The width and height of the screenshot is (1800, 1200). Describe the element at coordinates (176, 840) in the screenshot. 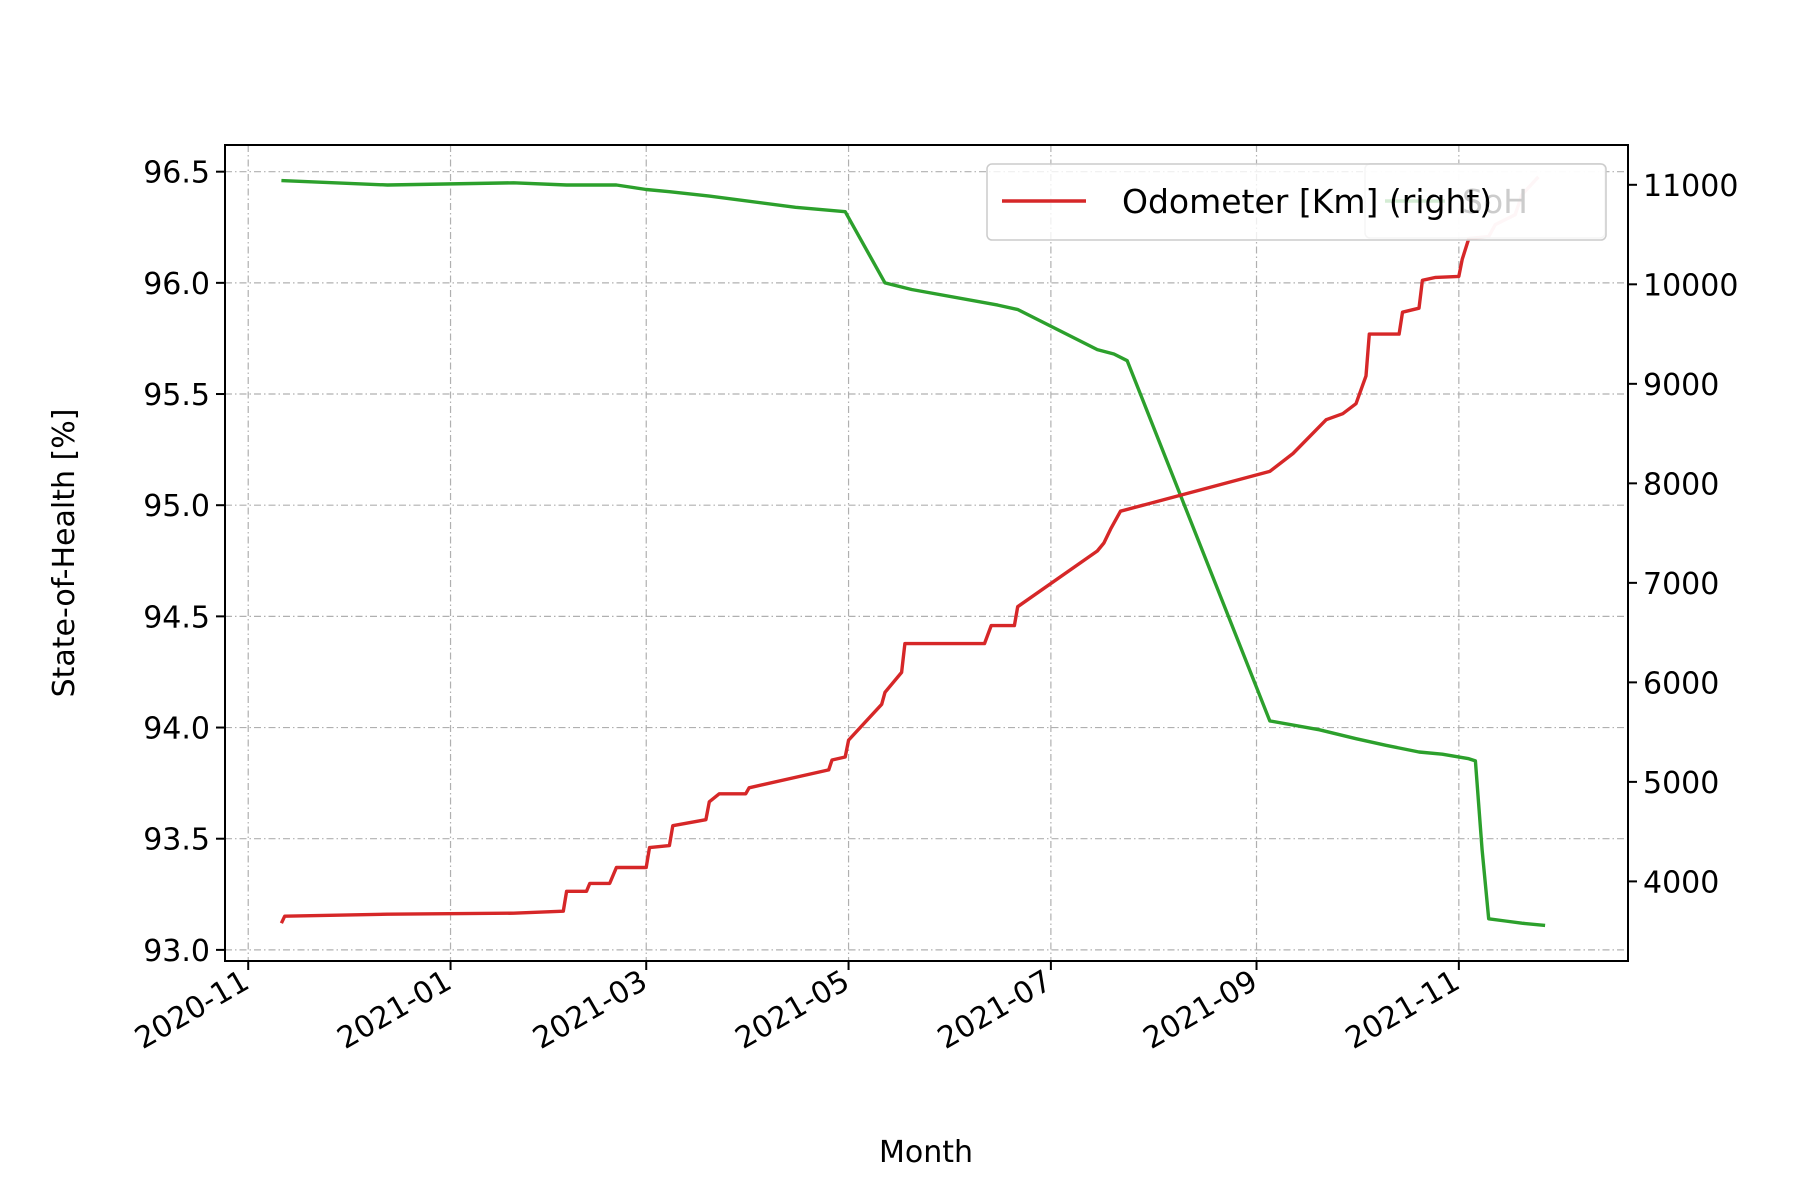

I see `y-left-tick-label: 93.5` at that location.